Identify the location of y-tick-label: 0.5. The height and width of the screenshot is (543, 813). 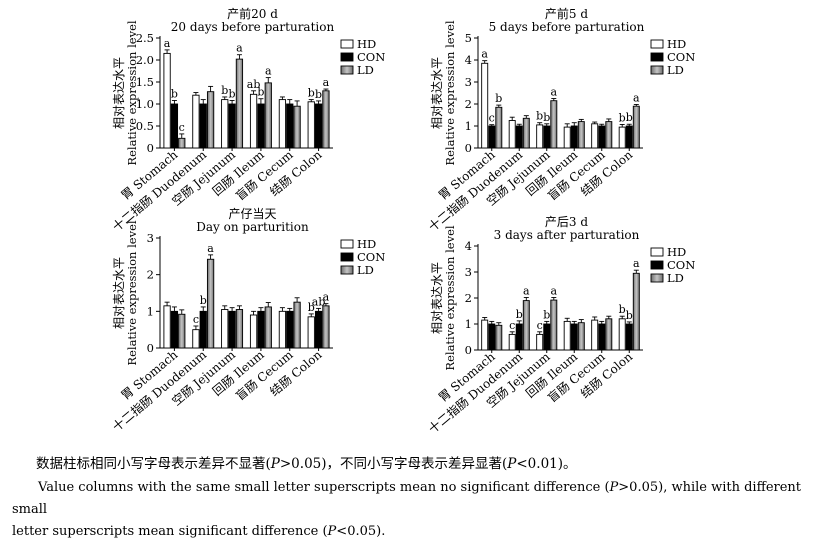
(145, 126).